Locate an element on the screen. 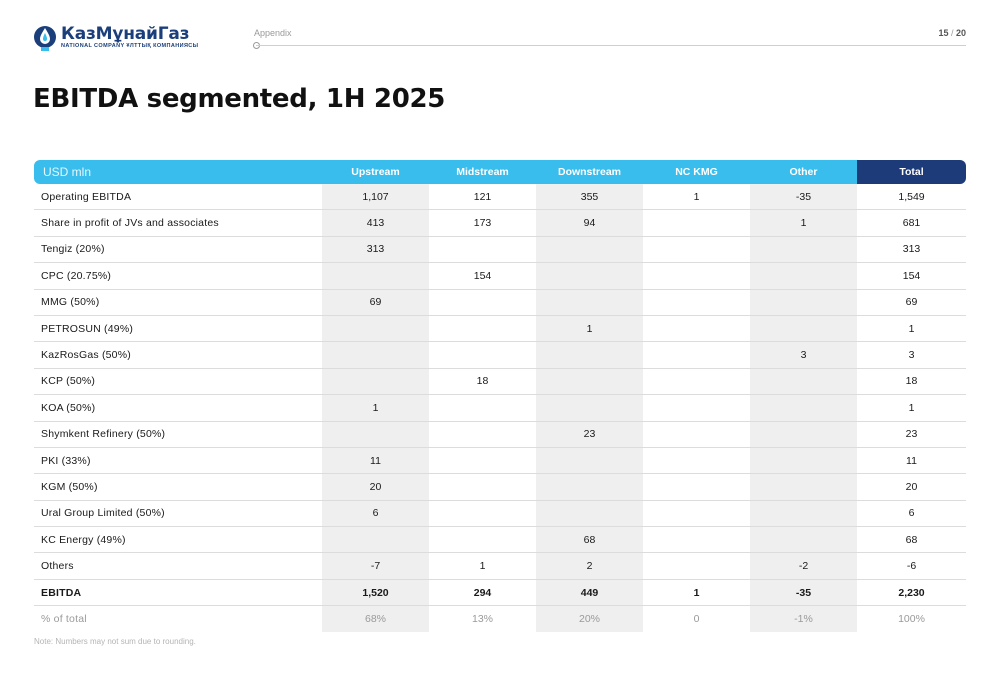 This screenshot has width=1000, height=685. table-cell: 68 is located at coordinates (911, 540).